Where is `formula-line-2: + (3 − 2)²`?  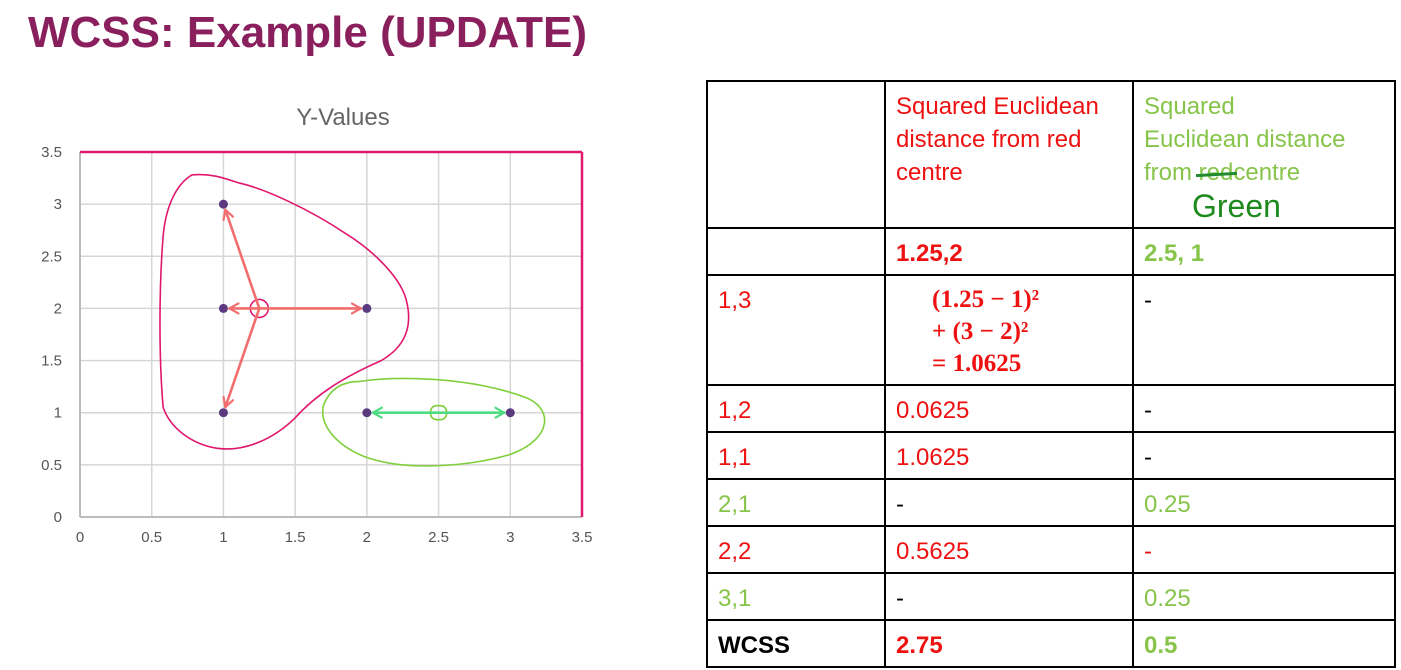
formula-line-2: + (3 − 2)² is located at coordinates (980, 331).